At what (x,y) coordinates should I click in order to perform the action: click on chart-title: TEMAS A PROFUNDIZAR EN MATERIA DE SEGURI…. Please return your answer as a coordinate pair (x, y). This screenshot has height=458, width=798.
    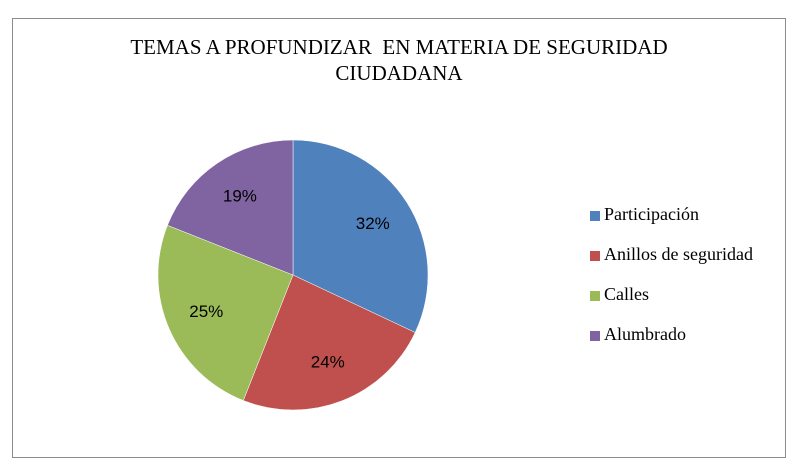
    Looking at the image, I should click on (401, 60).